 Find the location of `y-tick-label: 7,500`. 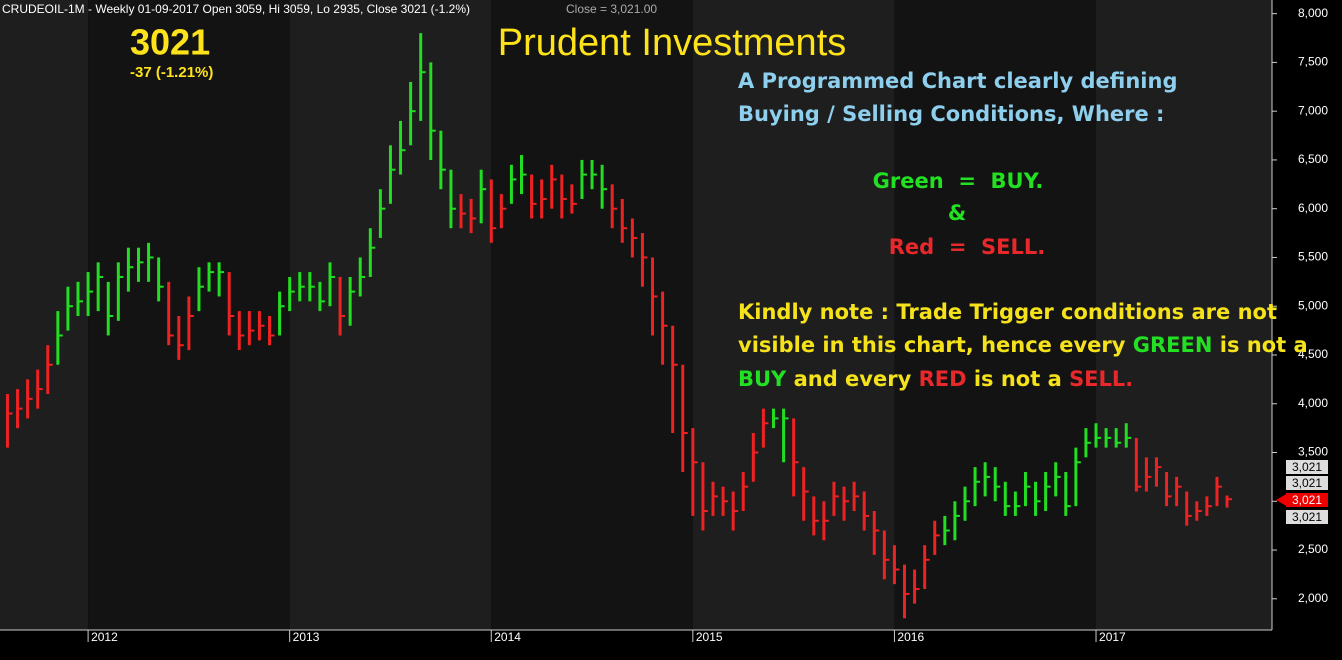

y-tick-label: 7,500 is located at coordinates (1313, 62).